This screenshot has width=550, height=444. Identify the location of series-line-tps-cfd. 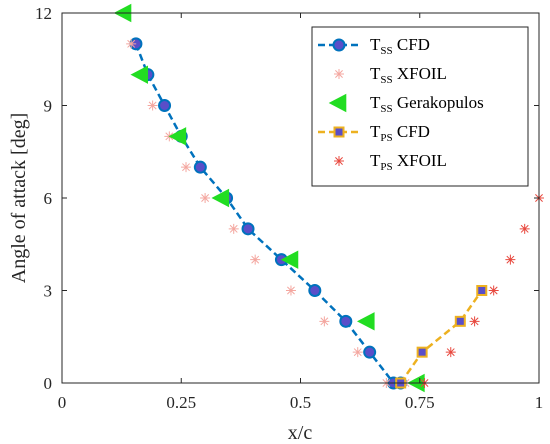
(441, 336).